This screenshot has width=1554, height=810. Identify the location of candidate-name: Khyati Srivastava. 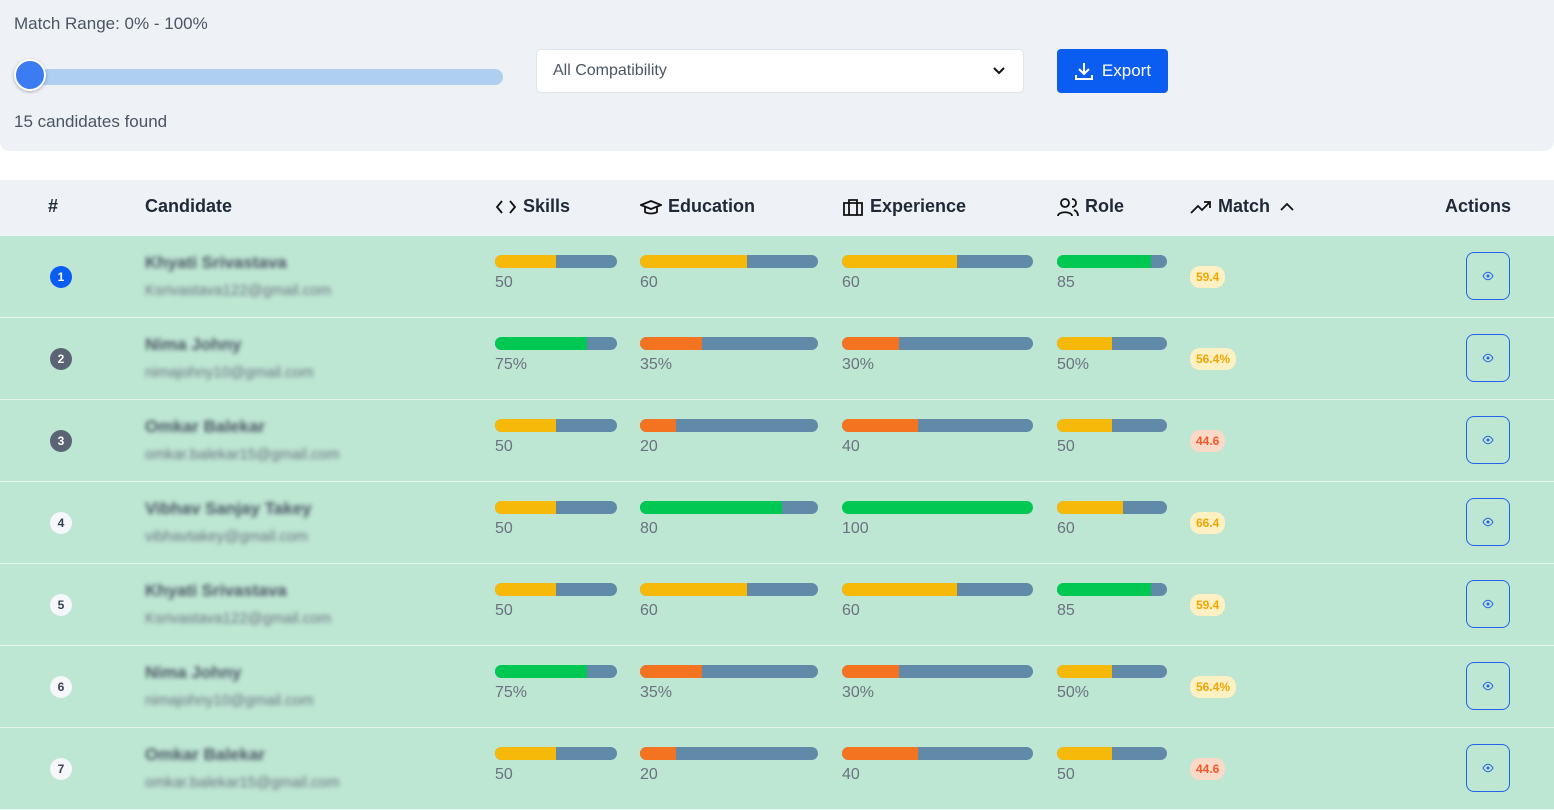
(216, 590).